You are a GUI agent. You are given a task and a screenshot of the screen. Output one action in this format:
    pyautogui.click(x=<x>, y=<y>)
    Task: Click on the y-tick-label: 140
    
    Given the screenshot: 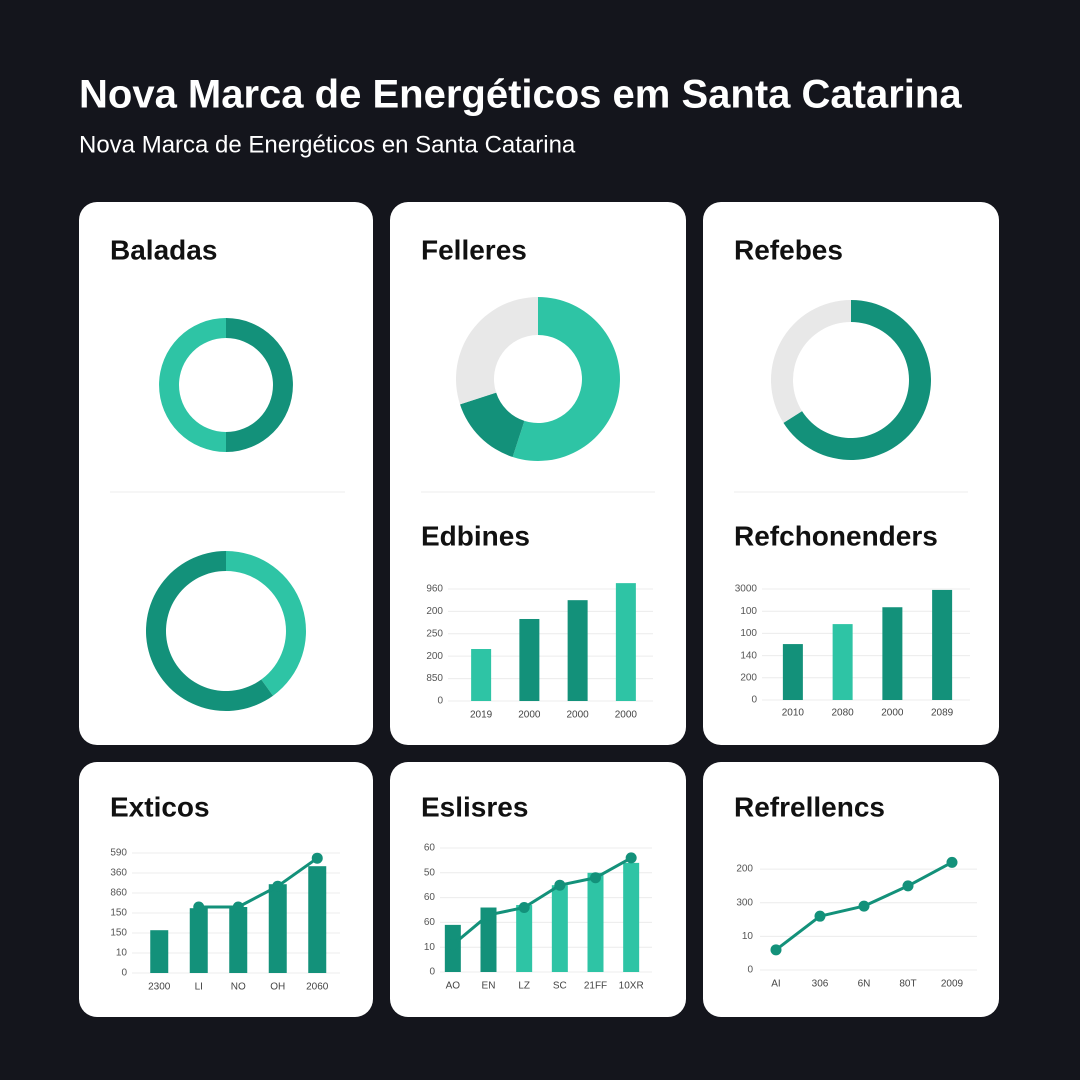 What is the action you would take?
    pyautogui.click(x=748, y=655)
    